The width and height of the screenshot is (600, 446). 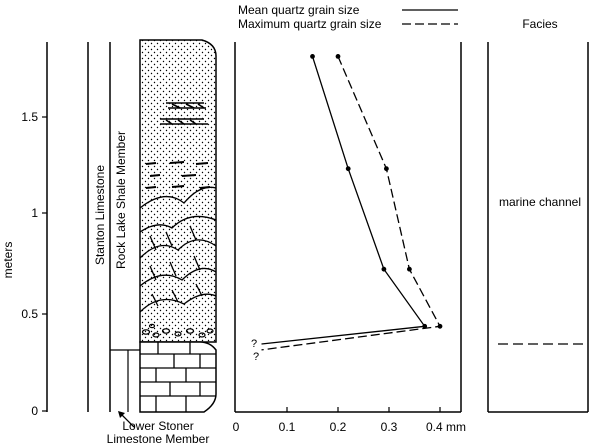 What do you see at coordinates (158, 439) in the screenshot?
I see `lower-member-label: Limestone Member` at bounding box center [158, 439].